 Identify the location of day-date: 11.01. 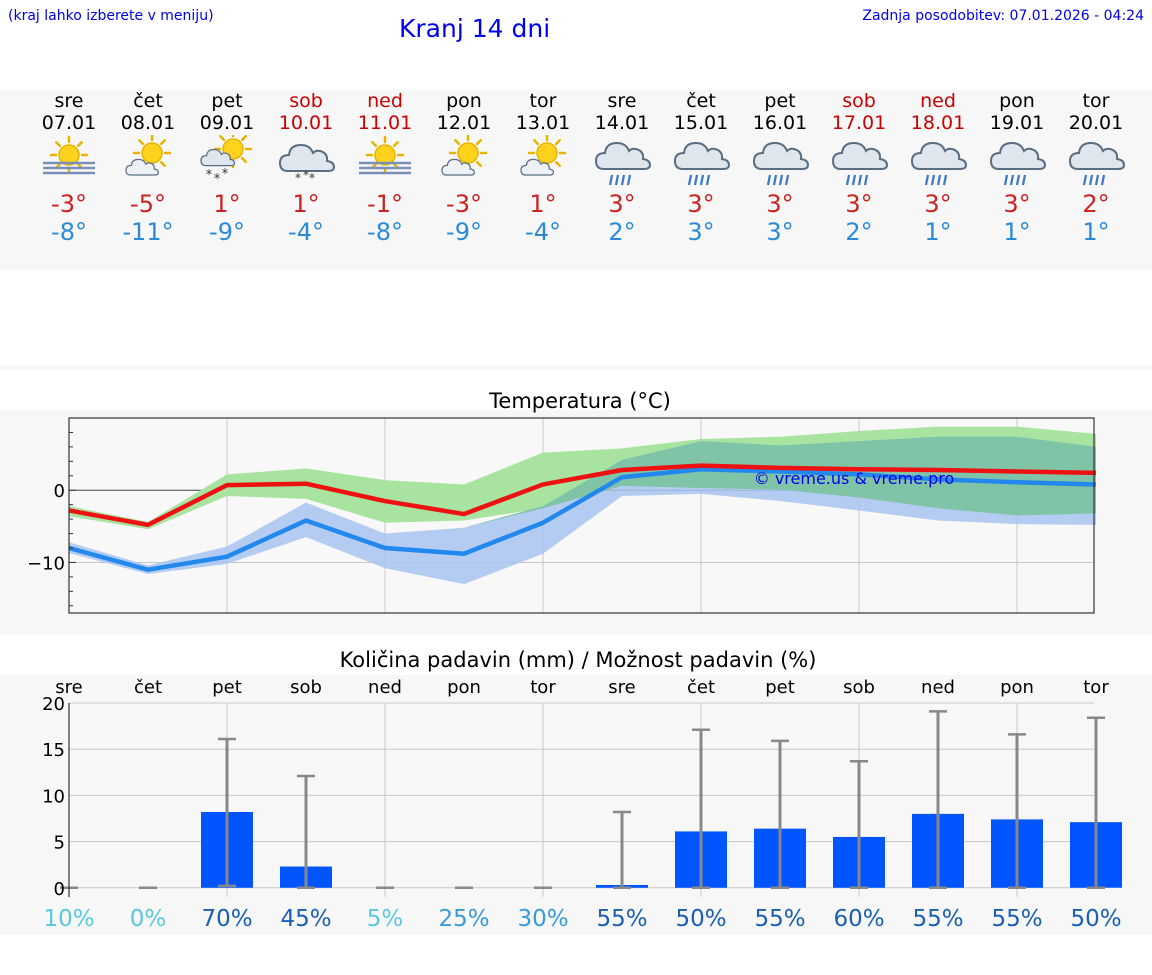
(385, 123).